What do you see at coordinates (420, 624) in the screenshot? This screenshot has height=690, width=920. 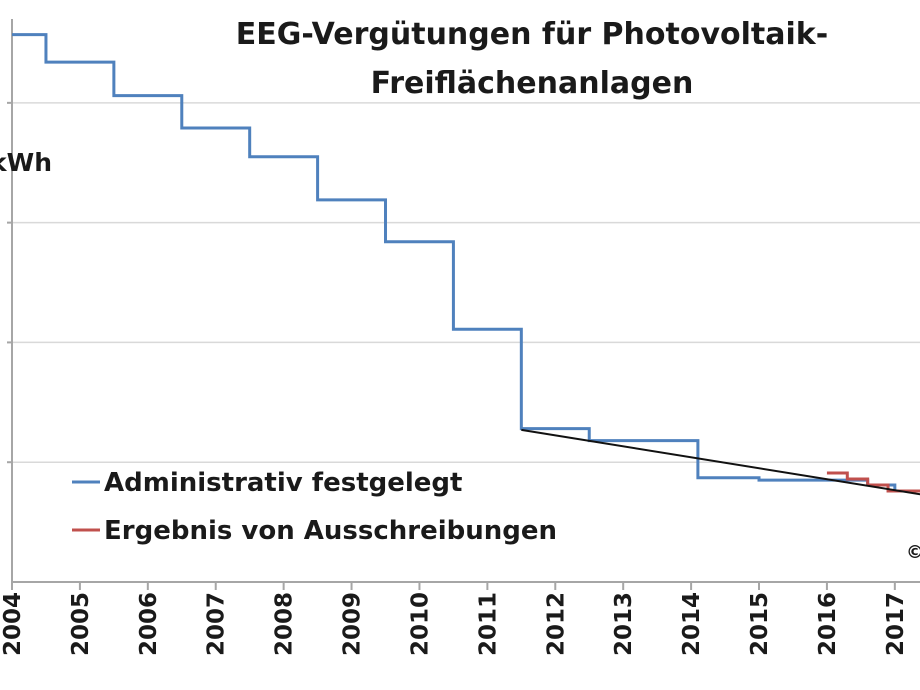 I see `x-tick-label: 2010` at bounding box center [420, 624].